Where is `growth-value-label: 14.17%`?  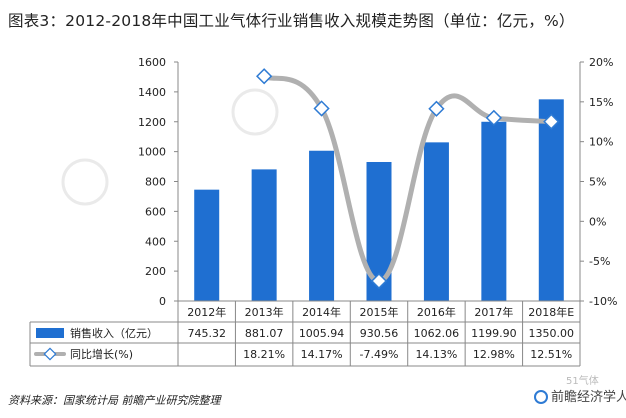
growth-value-label: 14.17% is located at coordinates (322, 354).